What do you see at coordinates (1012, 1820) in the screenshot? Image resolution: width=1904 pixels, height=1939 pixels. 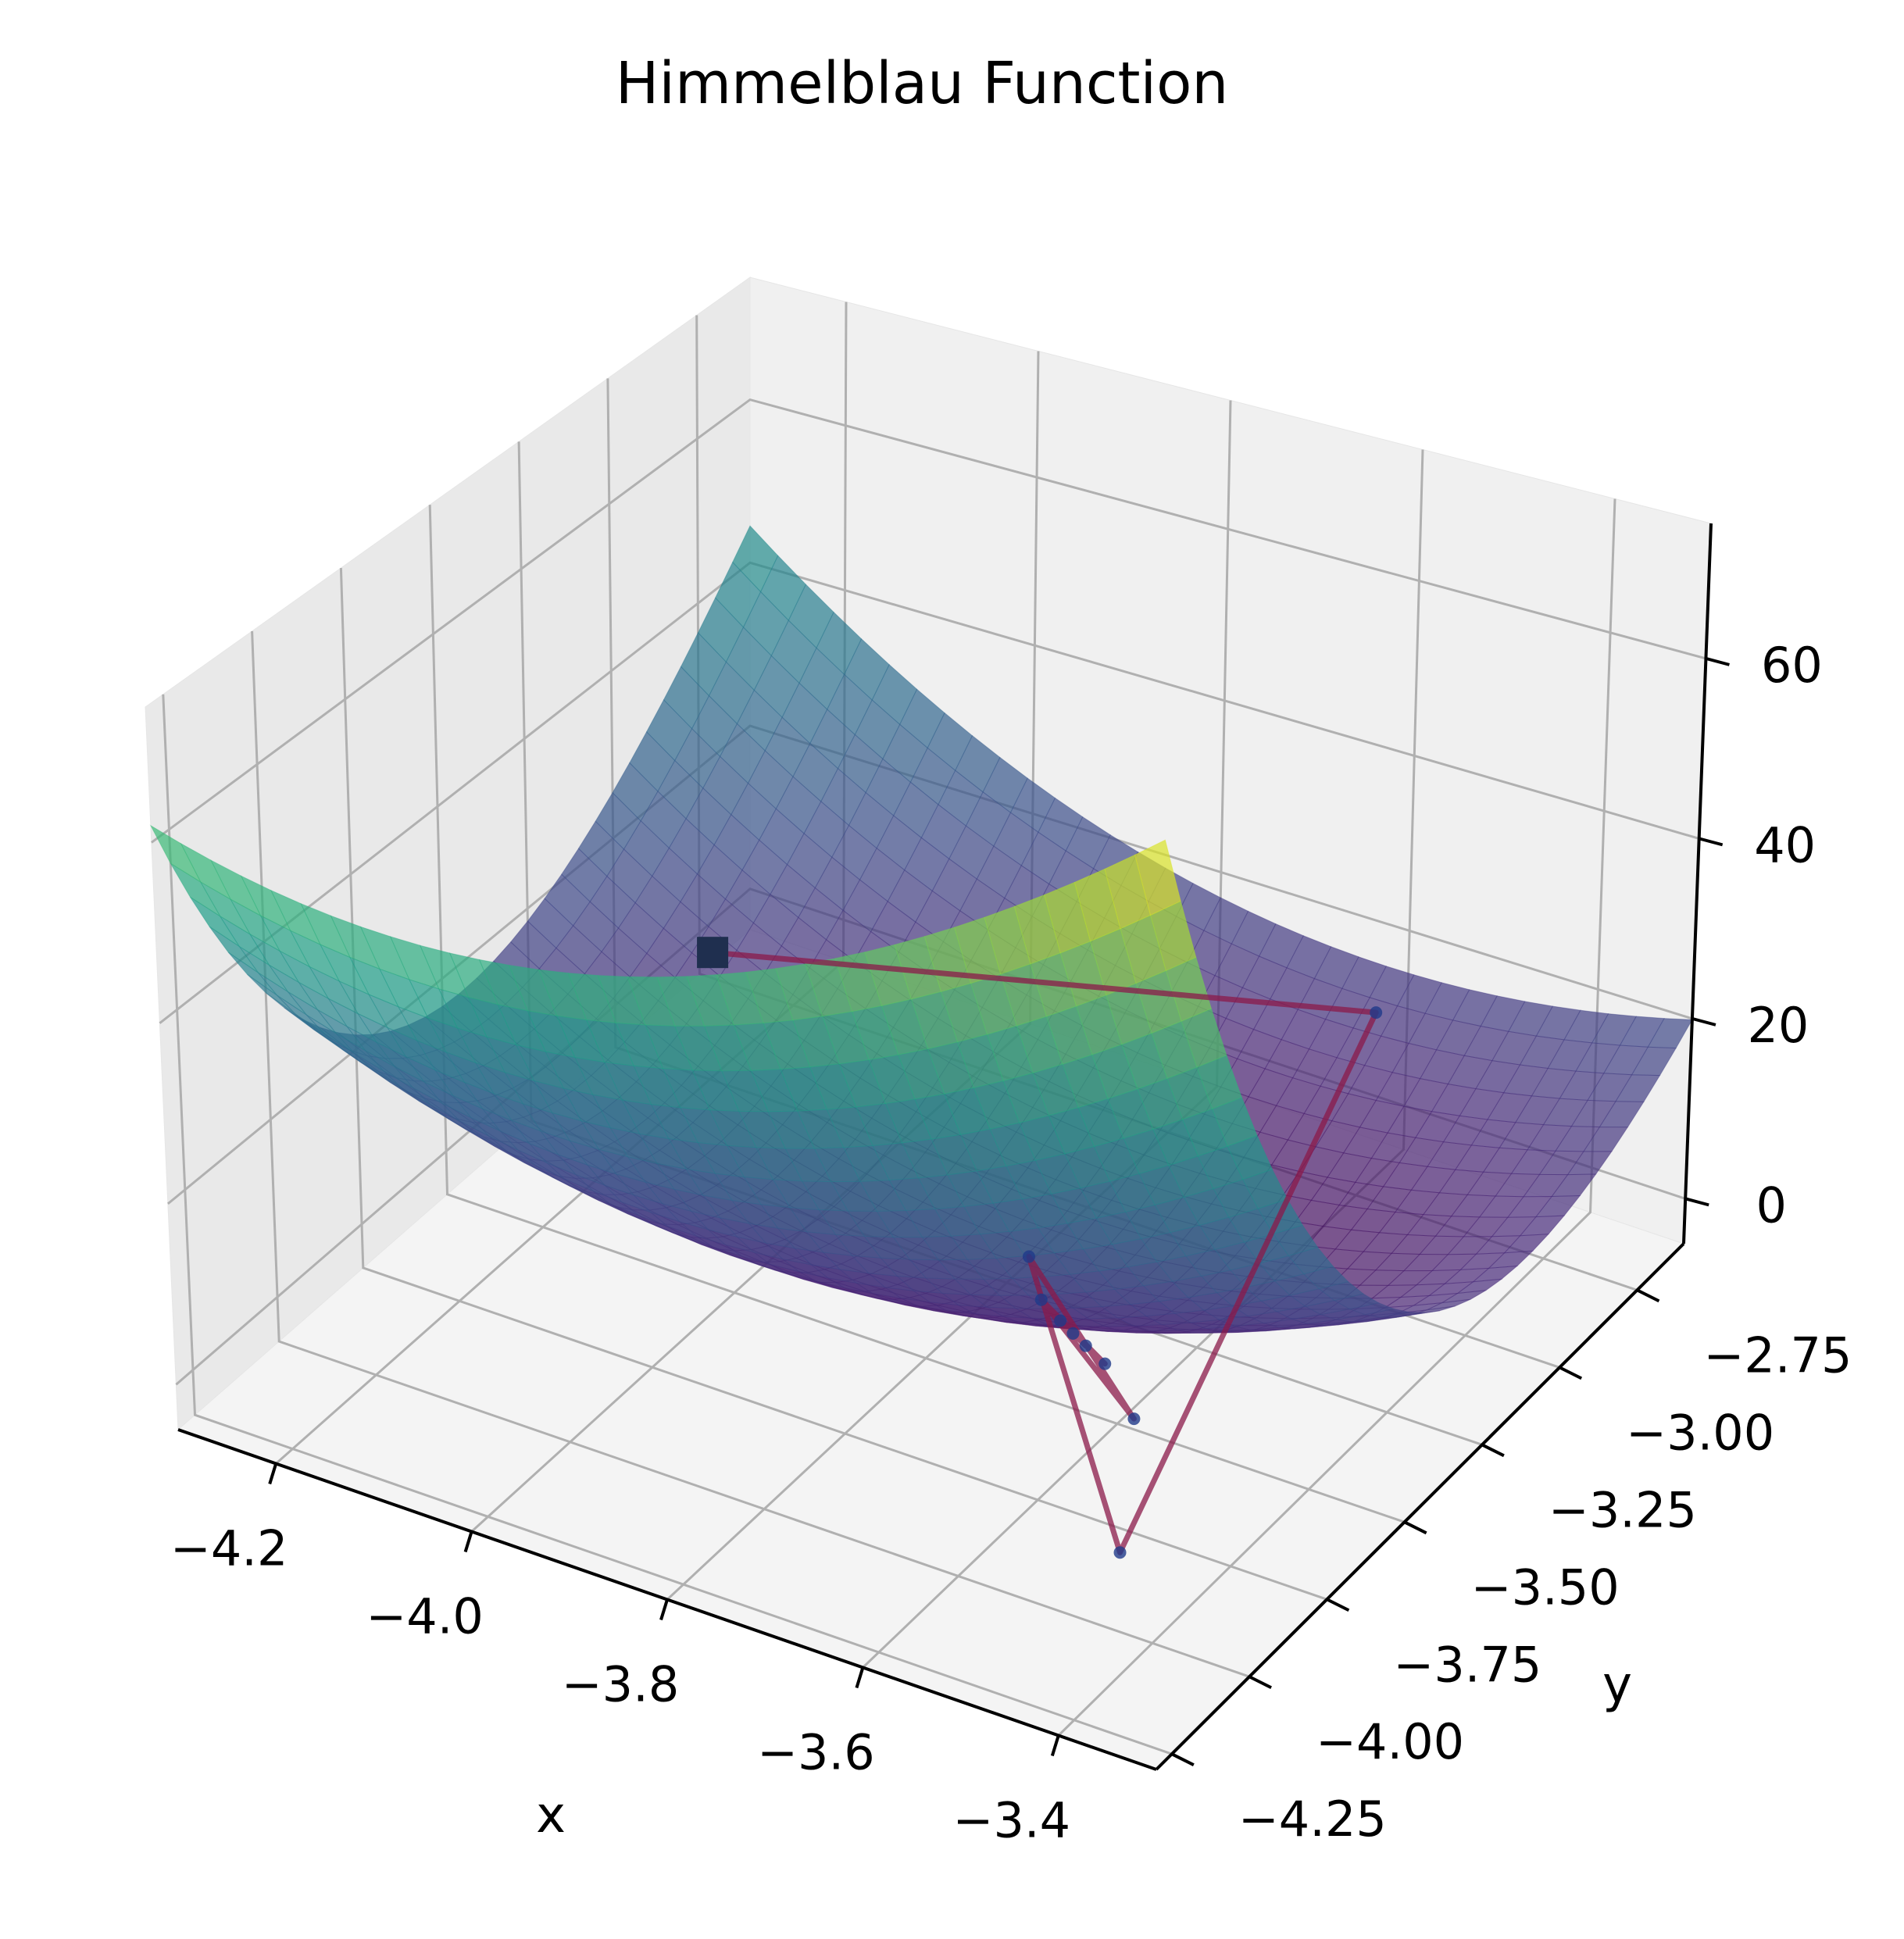 I see `x-tick-label: −3.4` at bounding box center [1012, 1820].